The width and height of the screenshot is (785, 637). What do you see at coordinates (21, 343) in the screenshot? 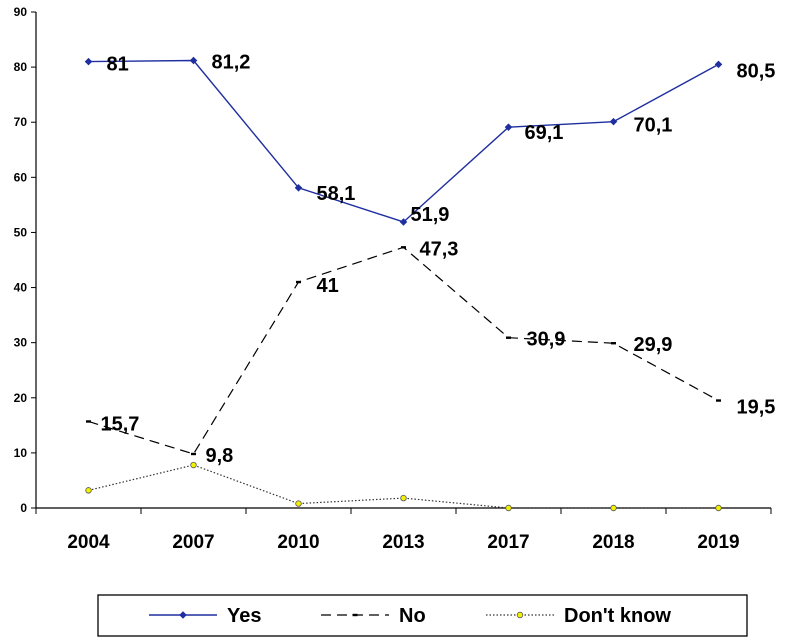
I see `y-tick-label: 30` at bounding box center [21, 343].